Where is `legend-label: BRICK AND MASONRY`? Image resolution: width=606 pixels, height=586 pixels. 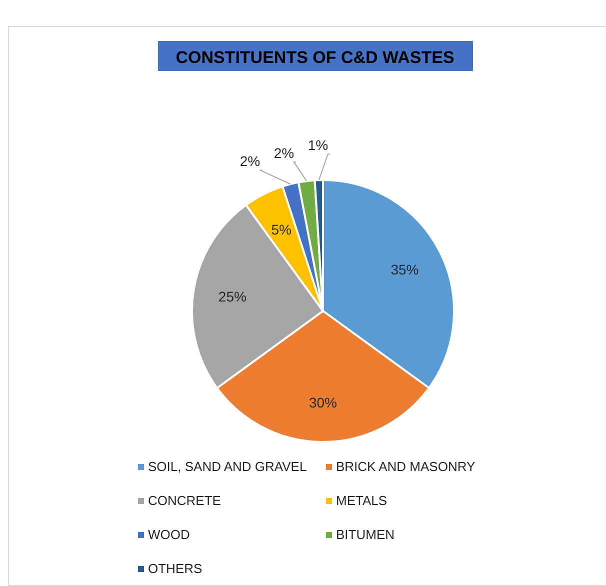 legend-label: BRICK AND MASONRY is located at coordinates (406, 466).